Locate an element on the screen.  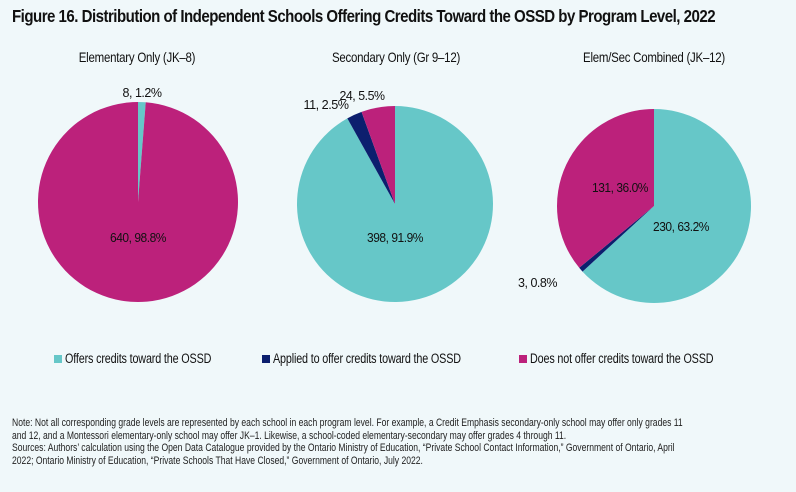
legend-swatch-applied is located at coordinates (266, 358).